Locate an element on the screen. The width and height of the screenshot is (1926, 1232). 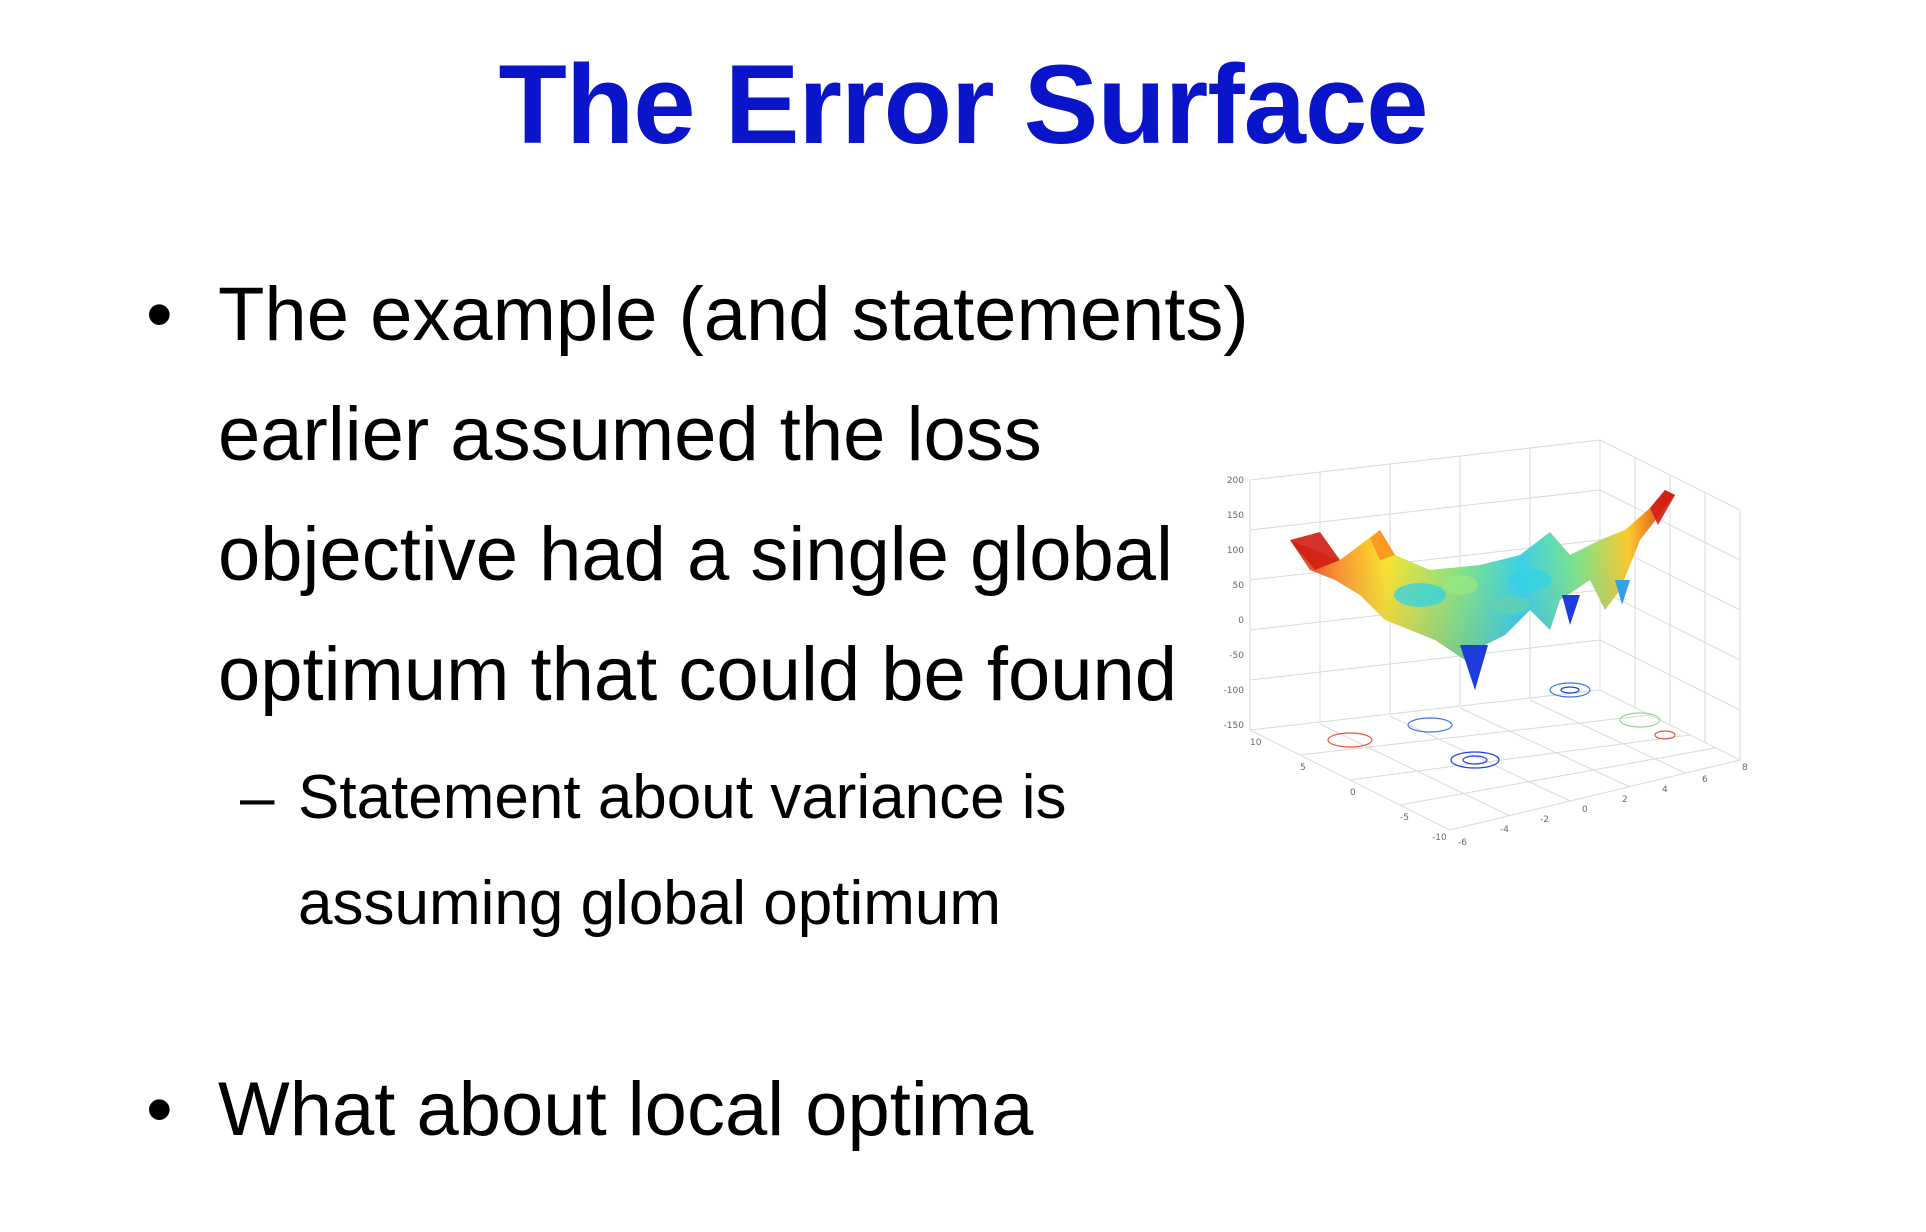
sub-bullet-line: Statement about variance is is located at coordinates (682, 797).